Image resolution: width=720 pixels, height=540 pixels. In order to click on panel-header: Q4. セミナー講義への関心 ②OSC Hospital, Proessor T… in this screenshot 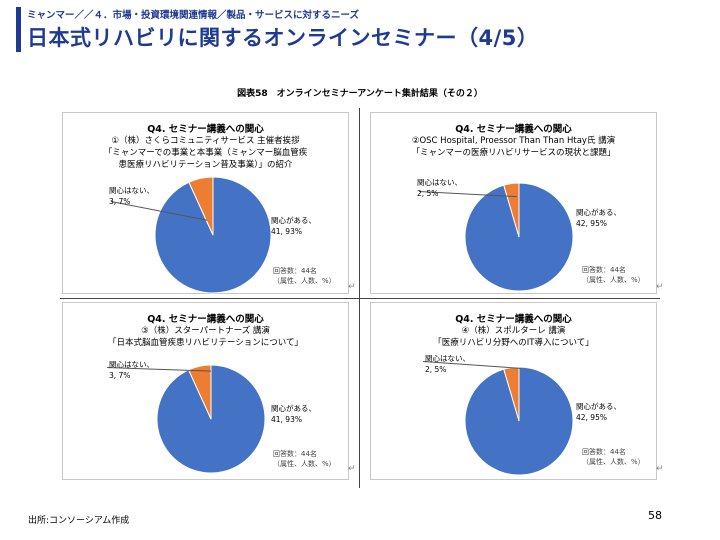, I will do `click(513, 140)`.